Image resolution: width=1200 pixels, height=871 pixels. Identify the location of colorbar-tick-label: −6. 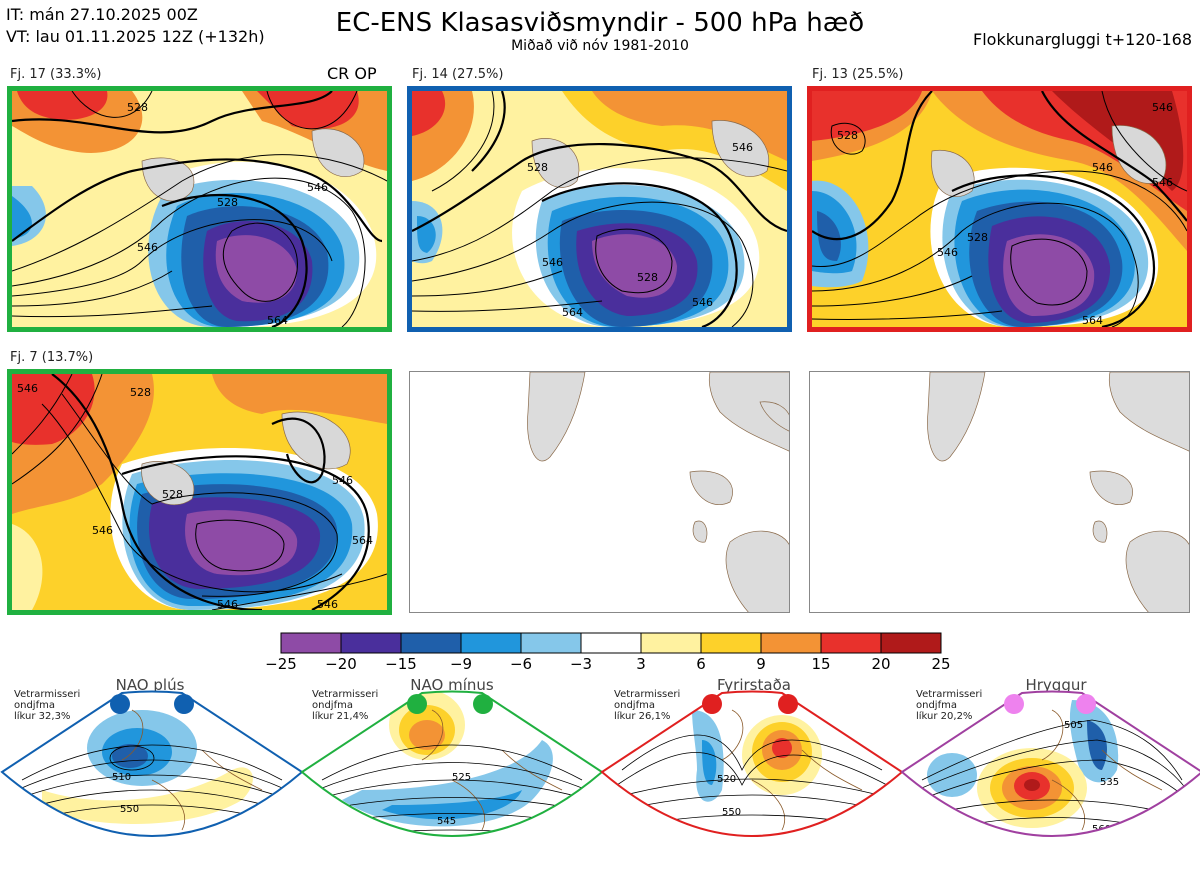
(521, 664).